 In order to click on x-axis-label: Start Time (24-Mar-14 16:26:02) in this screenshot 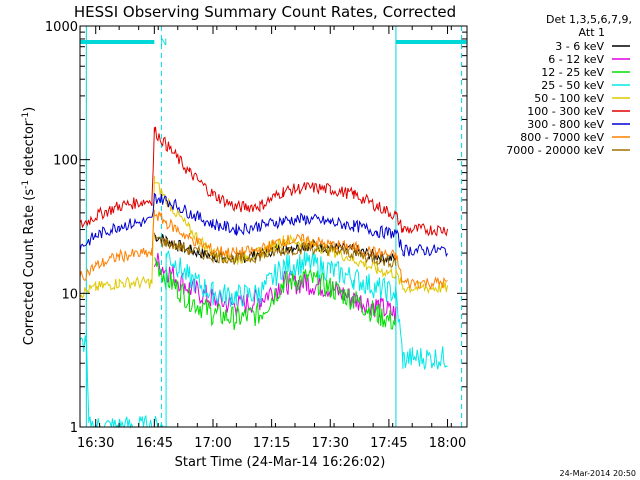, I will do `click(280, 462)`.